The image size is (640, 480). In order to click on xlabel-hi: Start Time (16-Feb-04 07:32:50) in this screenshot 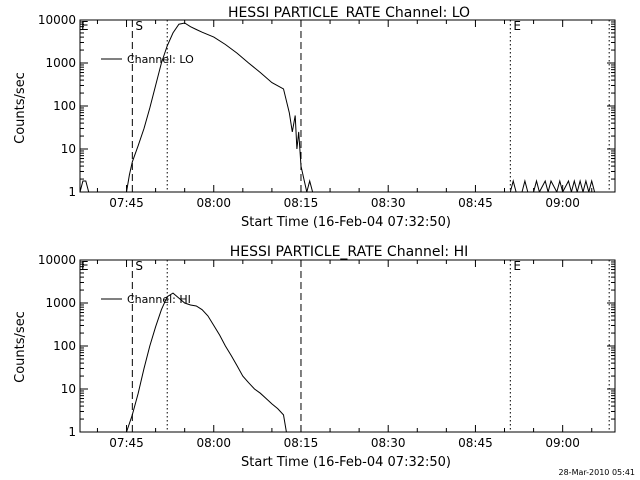, I will do `click(346, 462)`.